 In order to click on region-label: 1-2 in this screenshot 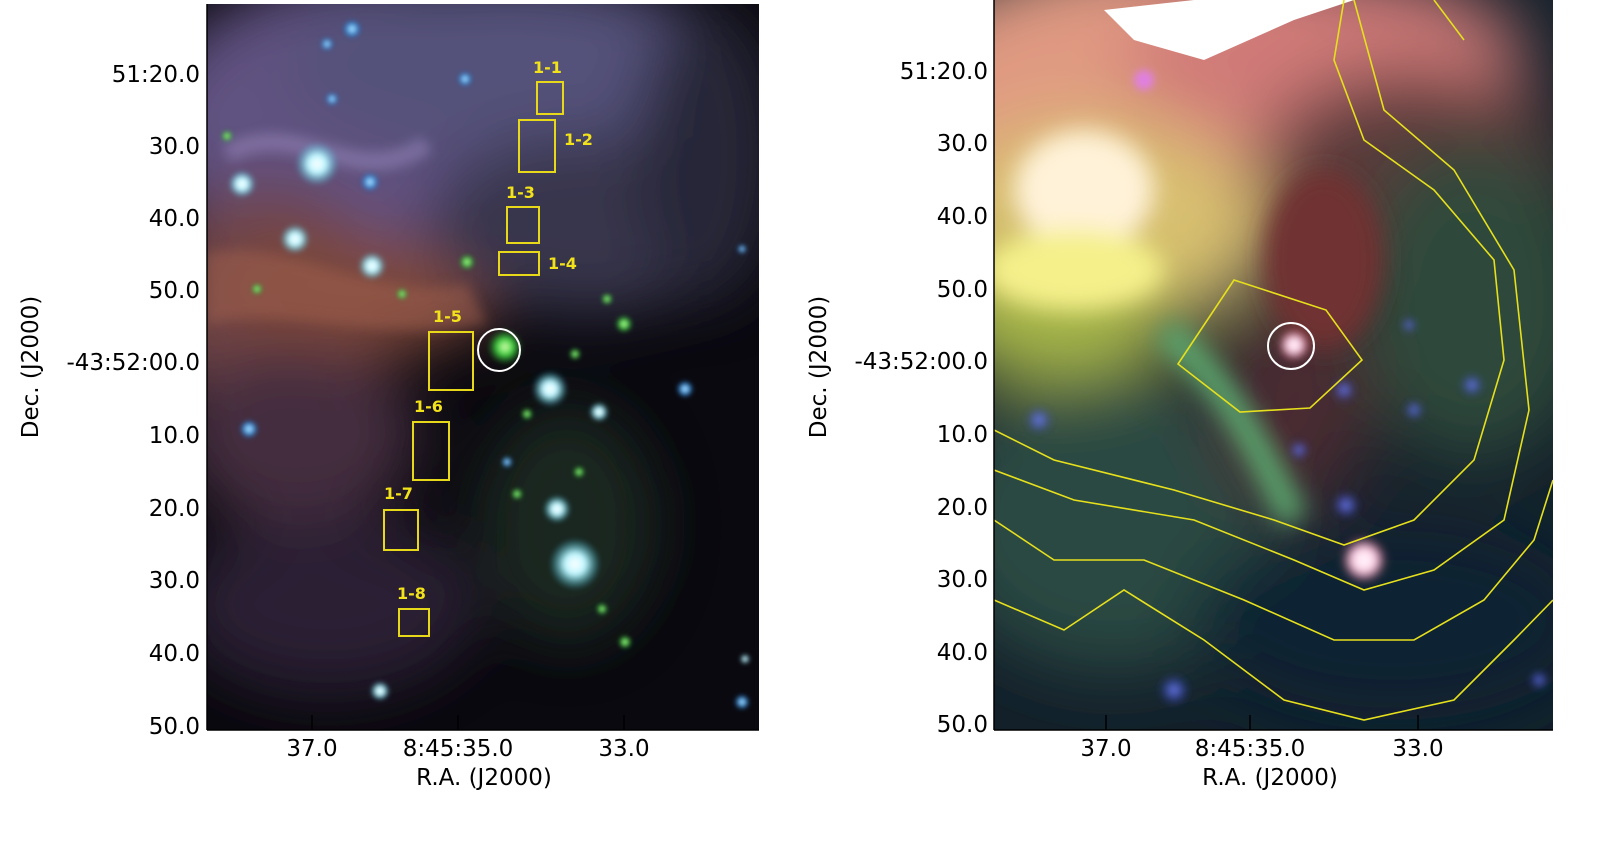, I will do `click(578, 139)`.